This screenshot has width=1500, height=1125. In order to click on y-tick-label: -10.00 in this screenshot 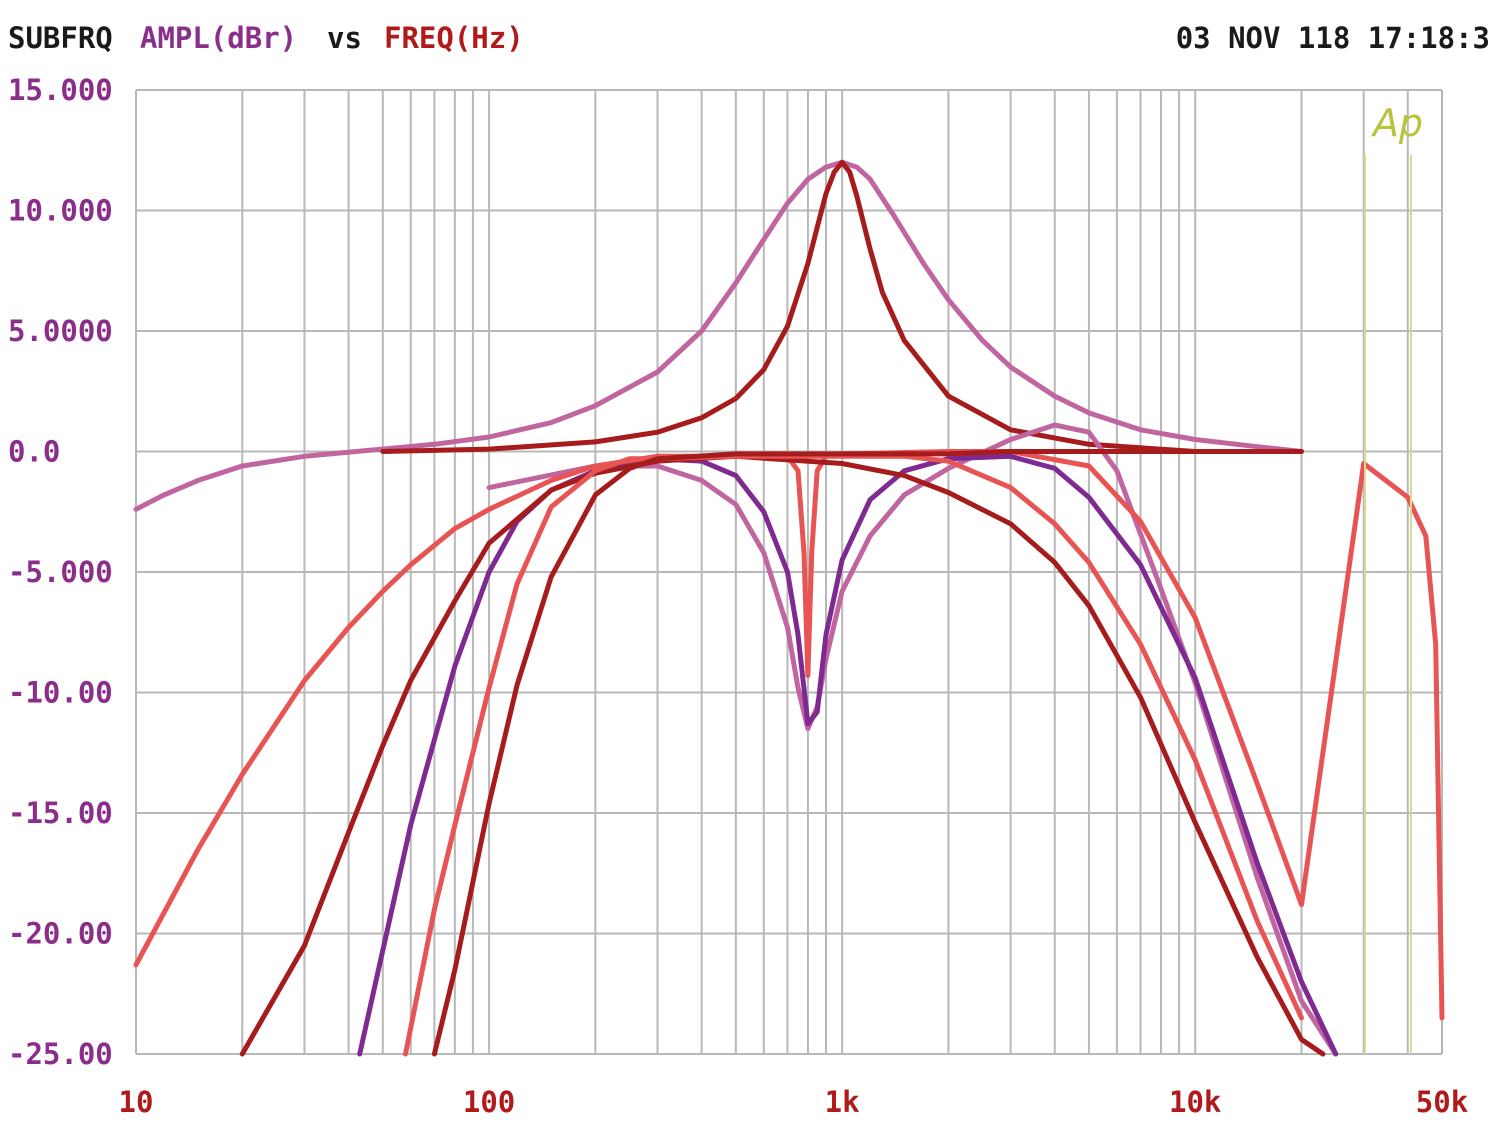, I will do `click(60, 693)`.